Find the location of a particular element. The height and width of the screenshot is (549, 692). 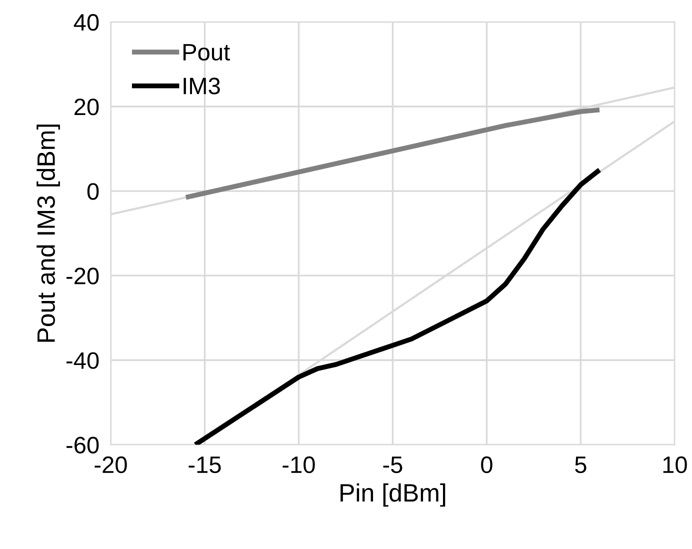

x-tick-label: -20 is located at coordinates (110, 465).